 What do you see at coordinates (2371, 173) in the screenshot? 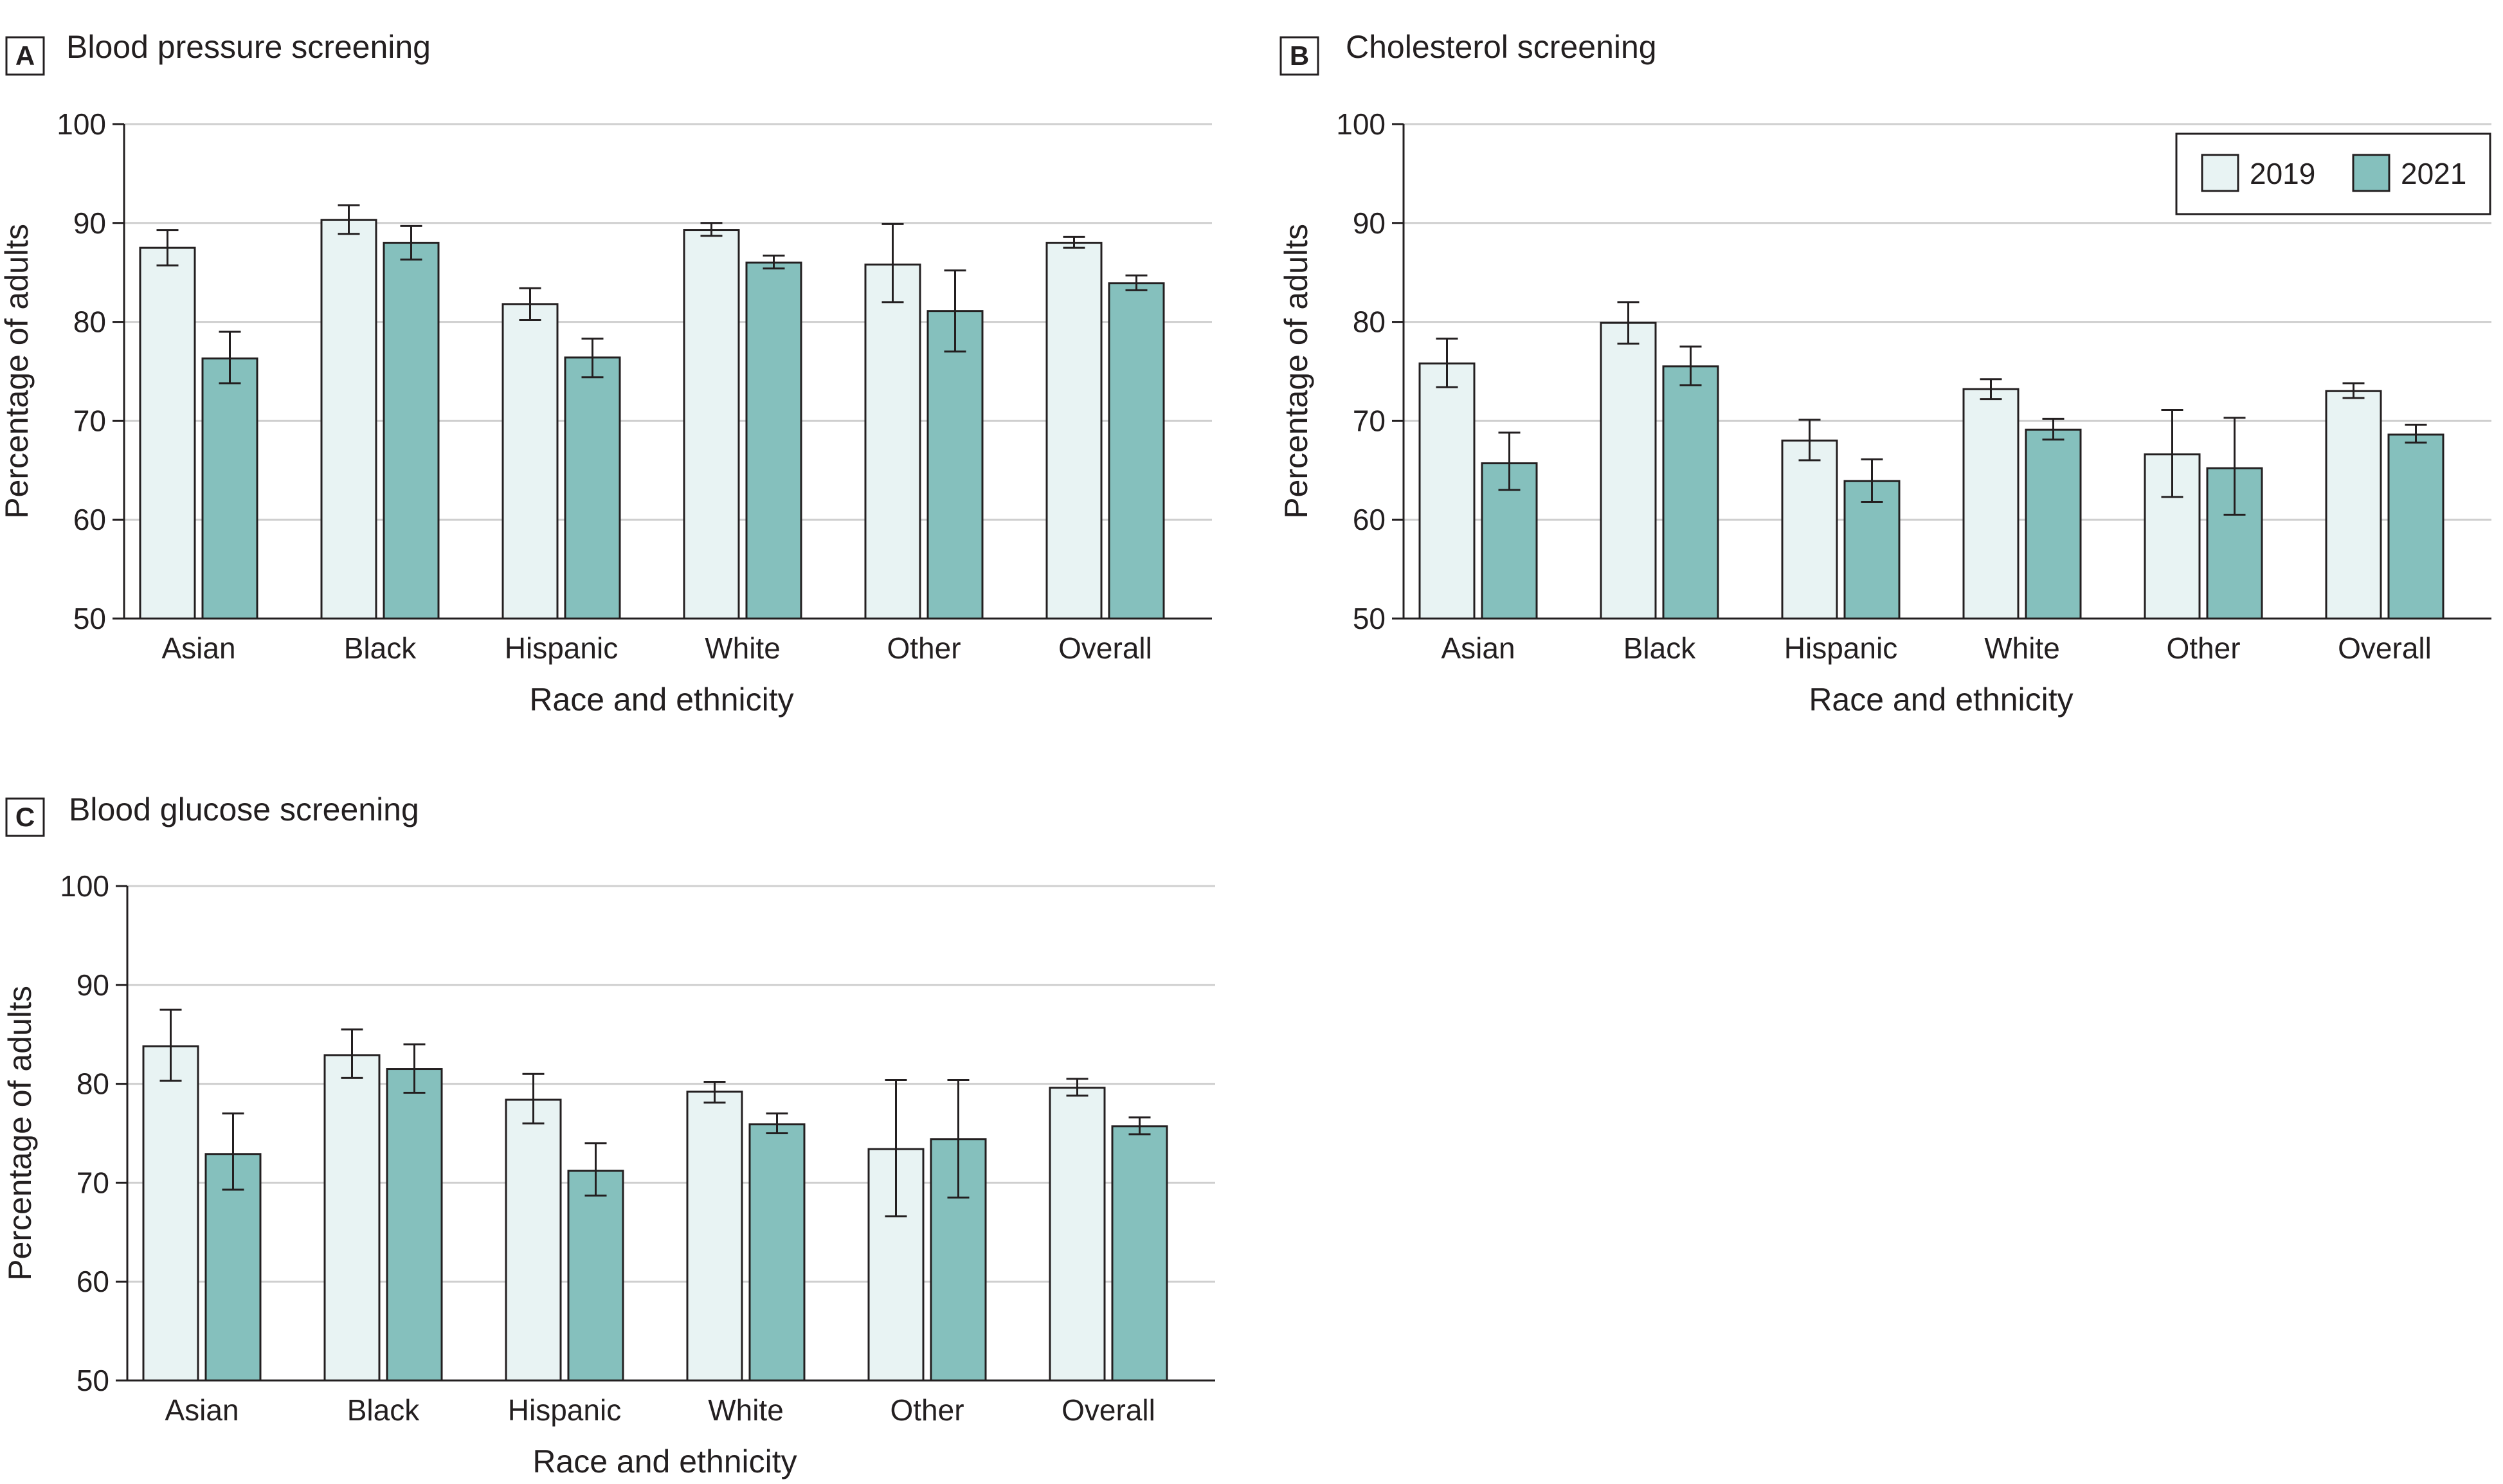
I see `legend-swatch-2021` at bounding box center [2371, 173].